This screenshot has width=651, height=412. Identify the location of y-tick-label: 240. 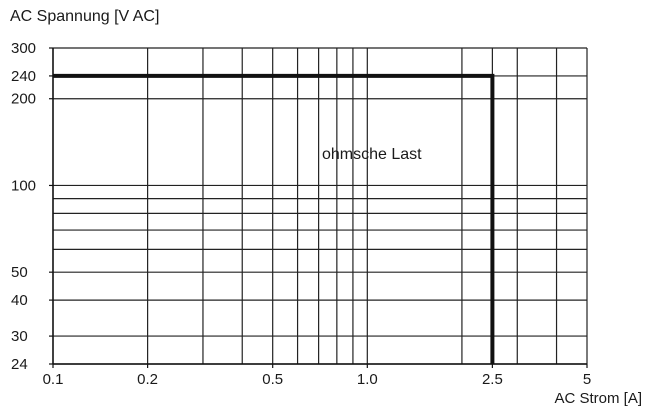
(23, 76).